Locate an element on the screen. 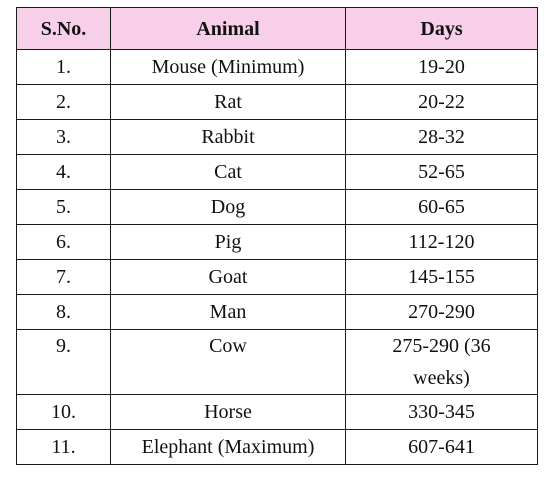 The width and height of the screenshot is (545, 503). cell-sno: 3. is located at coordinates (63, 137).